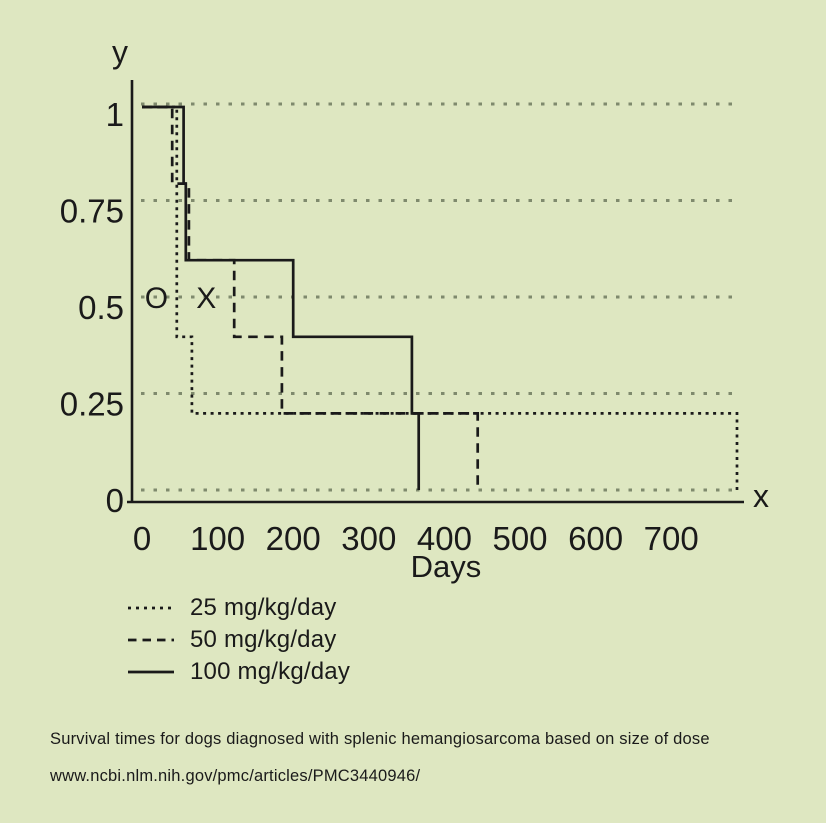 Image resolution: width=826 pixels, height=823 pixels. I want to click on y-axis-letter: y, so click(120, 52).